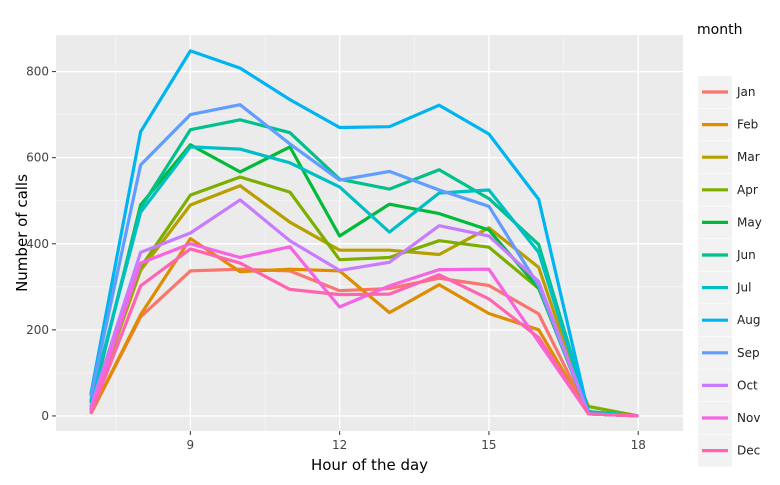 The height and width of the screenshot is (485, 780). Describe the element at coordinates (369, 465) in the screenshot. I see `x-axis-title: Hour of the day` at that location.